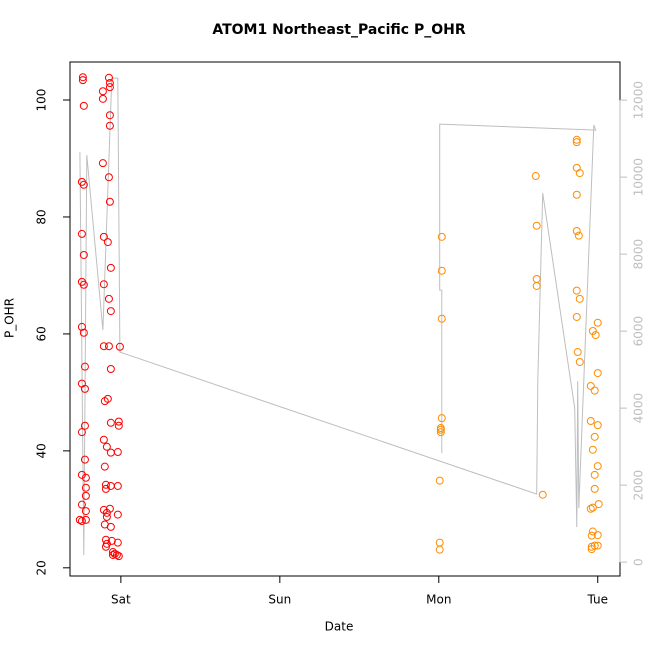 This screenshot has width=650, height=650. I want to click on y2-tick-label: 2000, so click(639, 485).